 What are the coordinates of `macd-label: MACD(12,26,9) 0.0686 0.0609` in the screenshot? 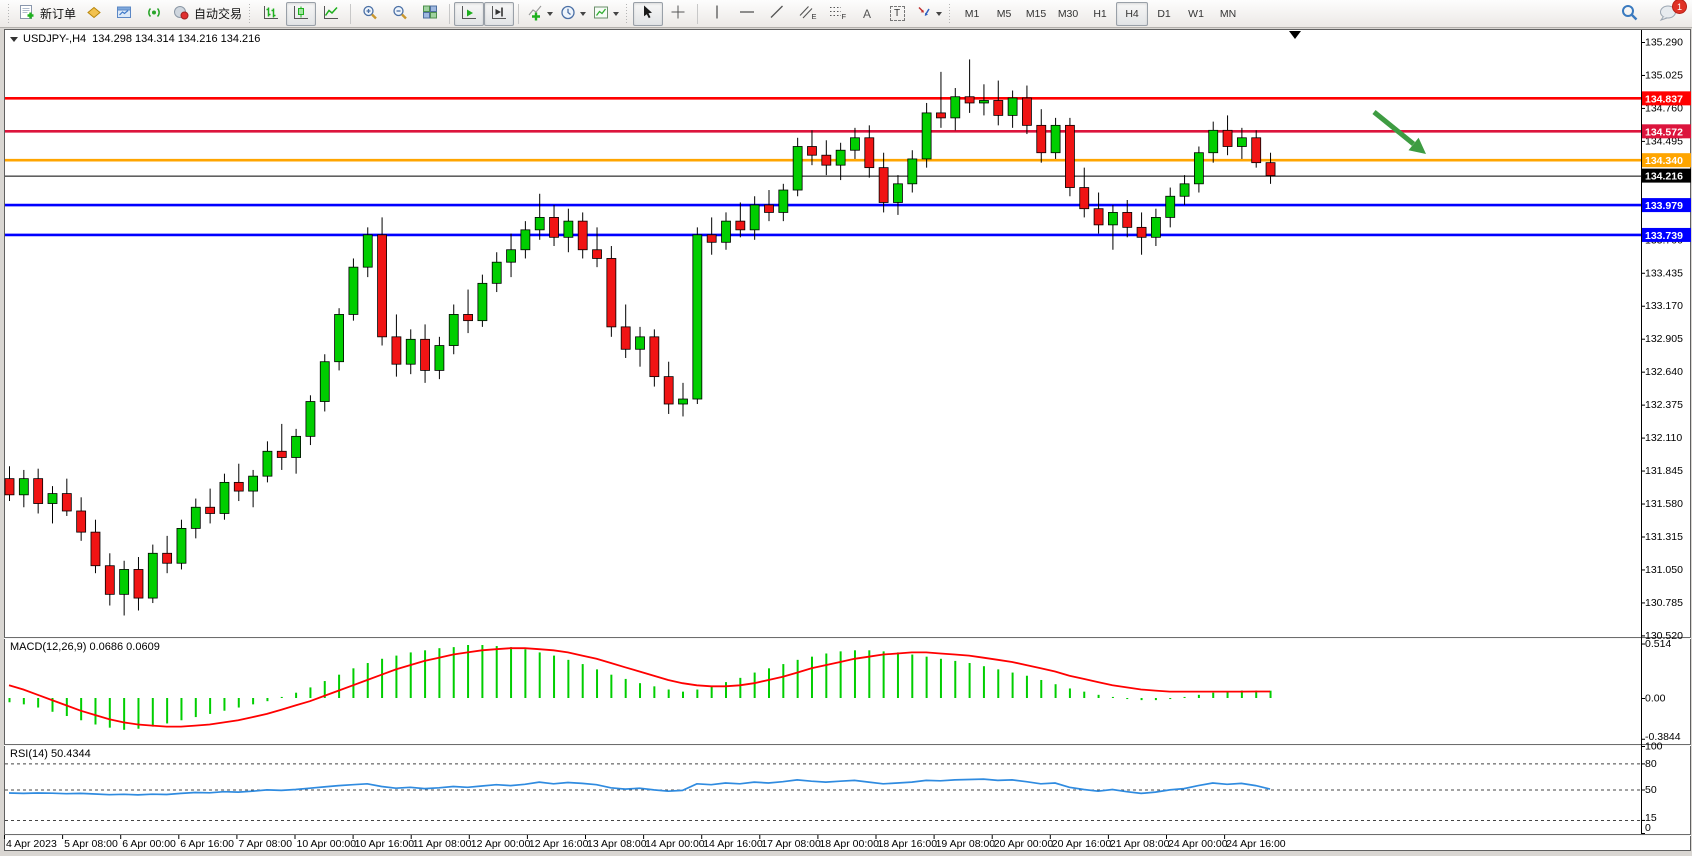 It's located at (85, 647).